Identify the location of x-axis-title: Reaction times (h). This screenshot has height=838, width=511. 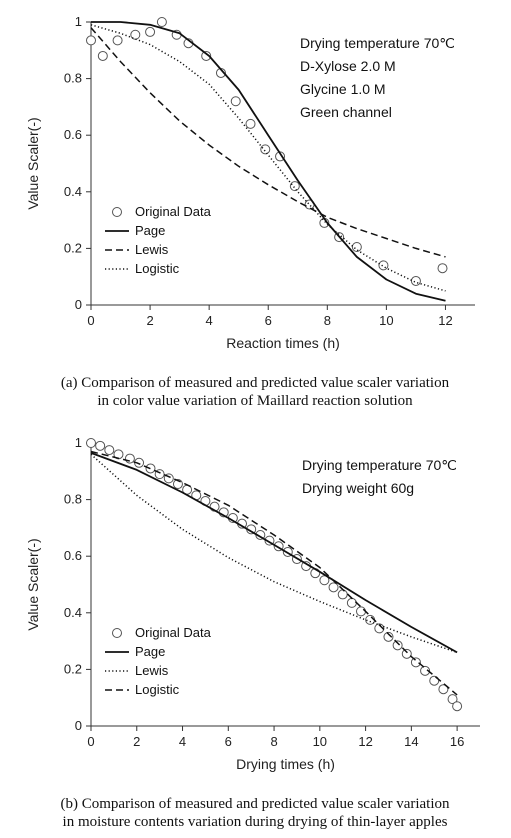
(283, 343).